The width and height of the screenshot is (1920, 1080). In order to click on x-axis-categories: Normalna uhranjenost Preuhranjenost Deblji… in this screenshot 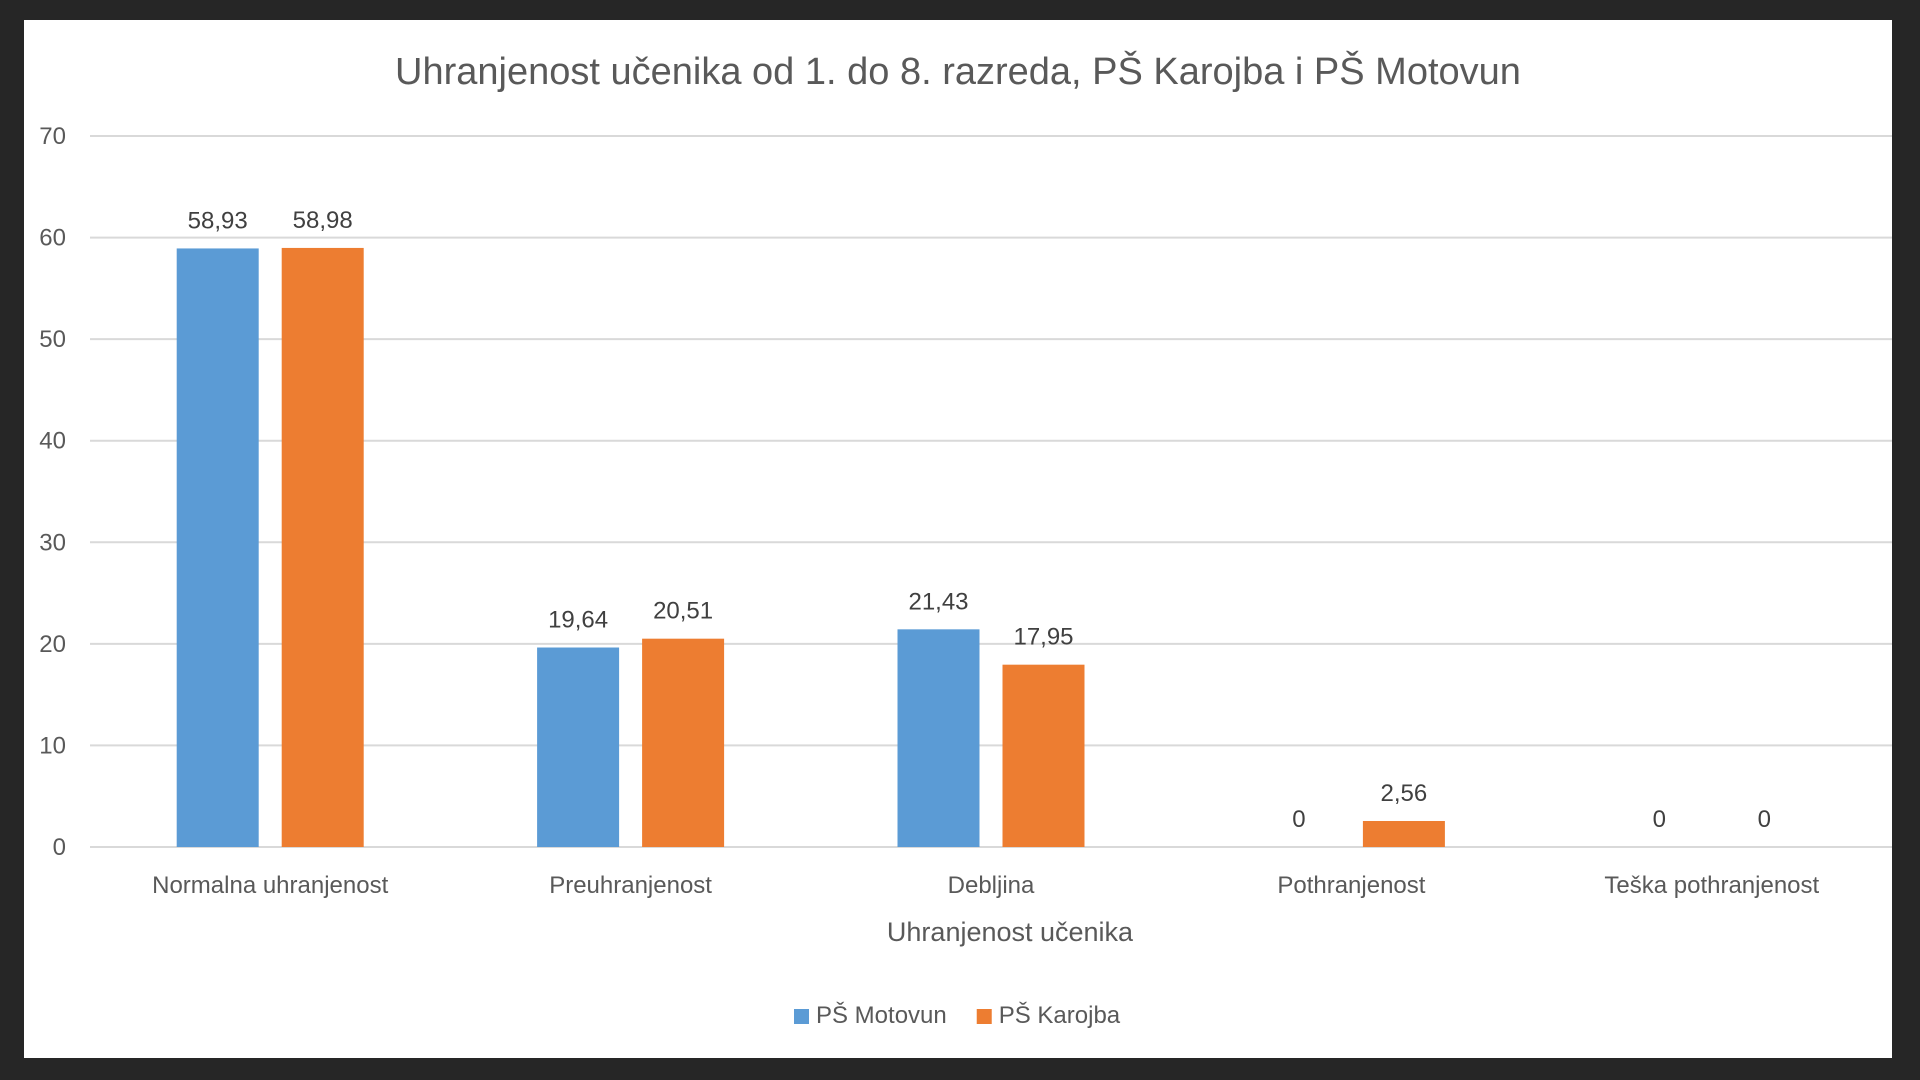, I will do `click(985, 885)`.